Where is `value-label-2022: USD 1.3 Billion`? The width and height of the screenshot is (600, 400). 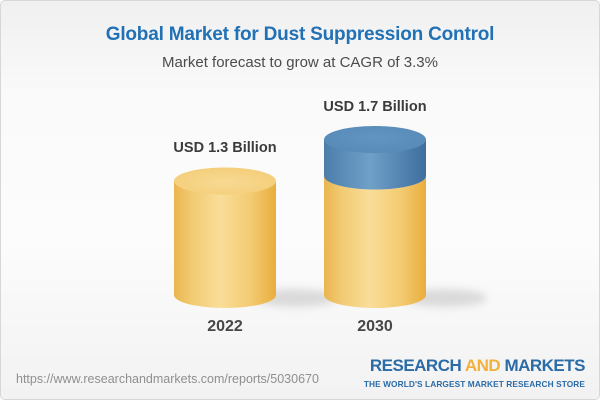
value-label-2022: USD 1.3 Billion is located at coordinates (225, 148).